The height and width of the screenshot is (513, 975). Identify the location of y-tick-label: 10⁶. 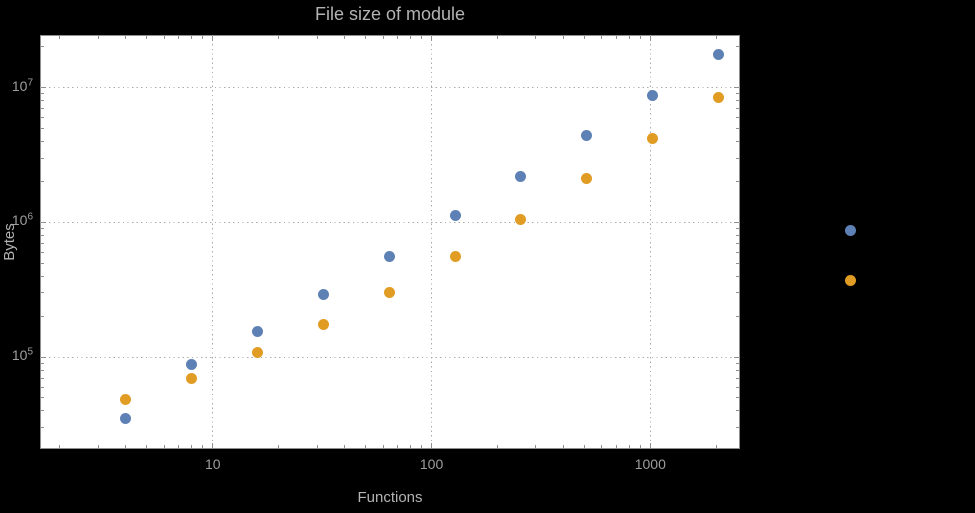
(22, 220).